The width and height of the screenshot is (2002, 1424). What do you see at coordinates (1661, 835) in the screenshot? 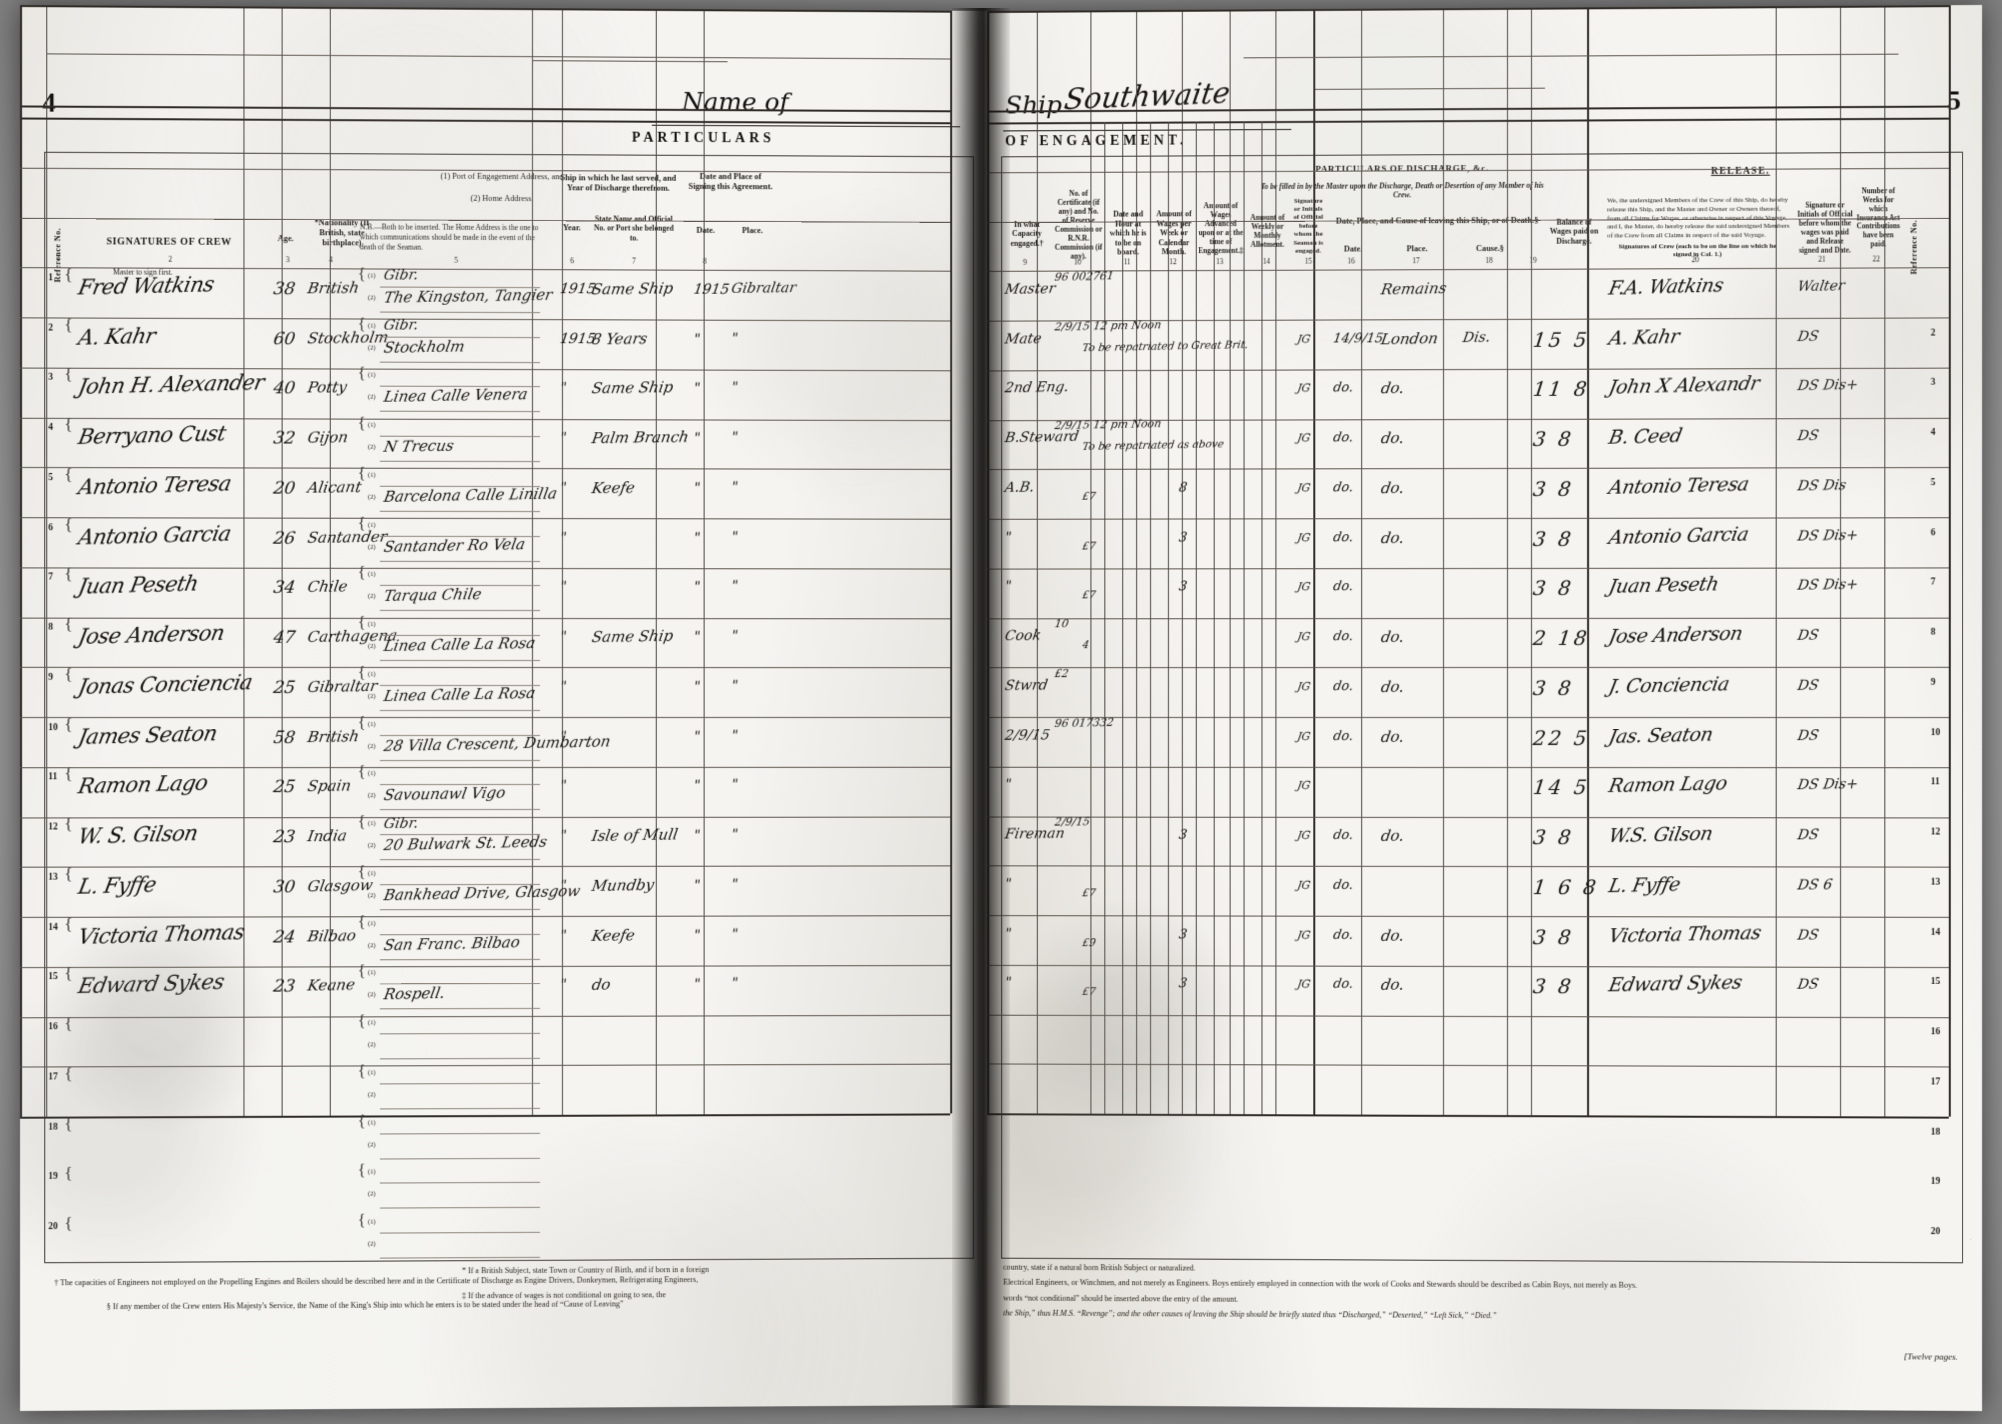
I see `release-signature: W.S. Gilson` at bounding box center [1661, 835].